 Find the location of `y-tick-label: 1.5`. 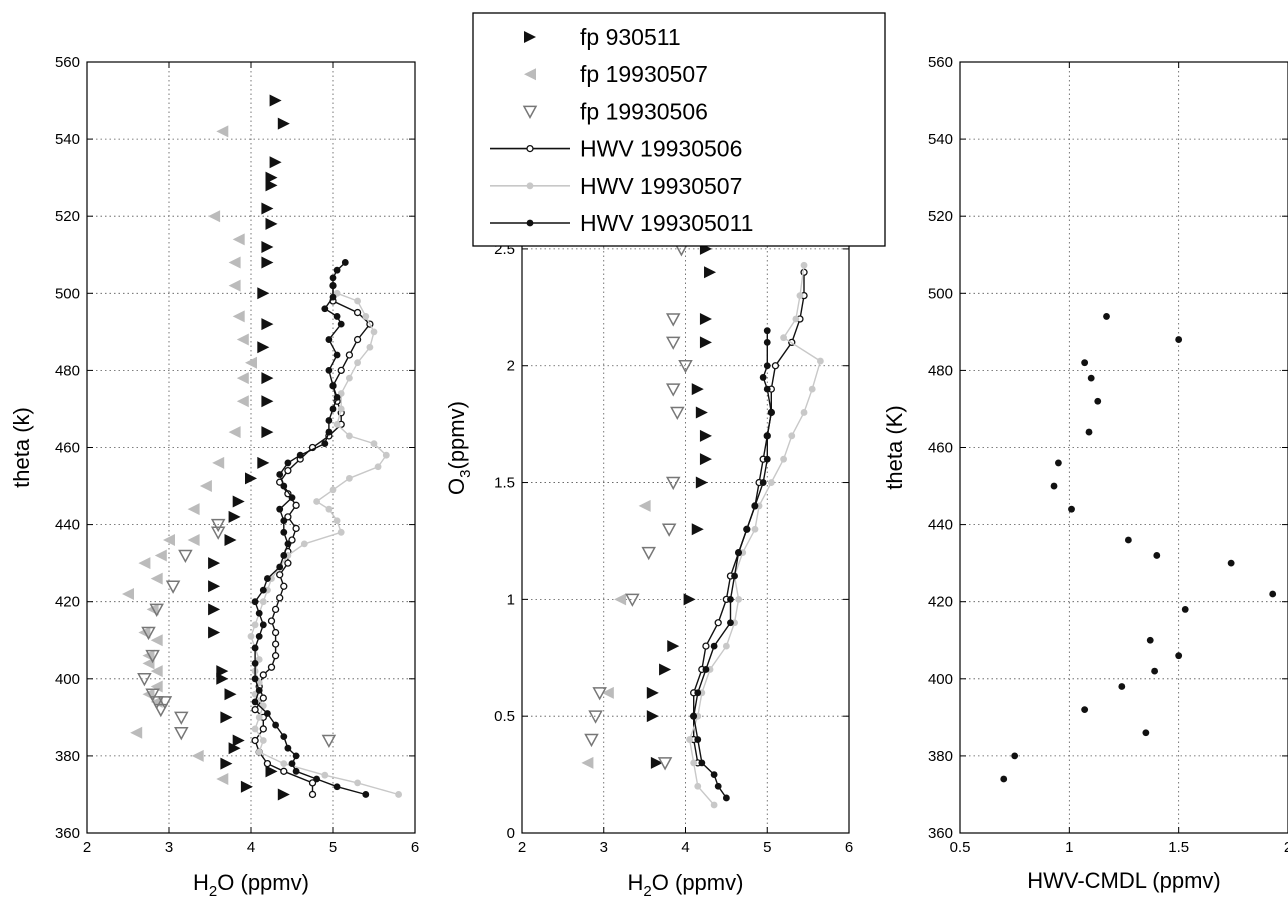

y-tick-label: 1.5 is located at coordinates (504, 483).